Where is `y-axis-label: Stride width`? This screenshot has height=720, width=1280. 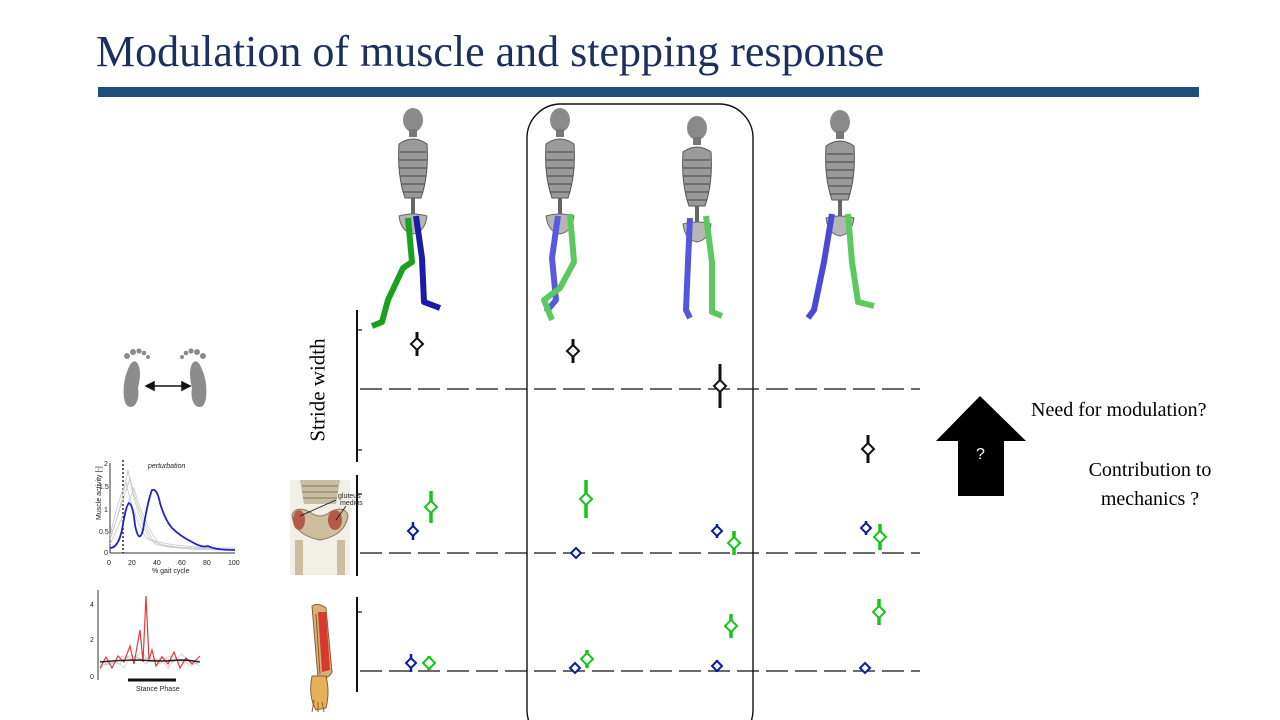
y-axis-label: Stride width is located at coordinates (317, 390).